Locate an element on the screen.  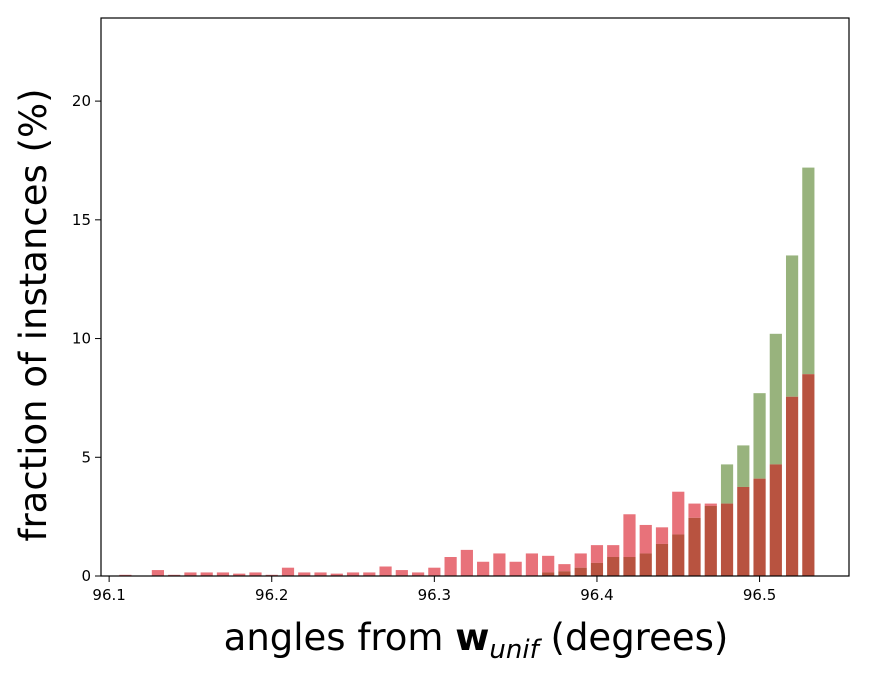
x-axis-title: angles from wunif (degrees) is located at coordinates (476, 640).